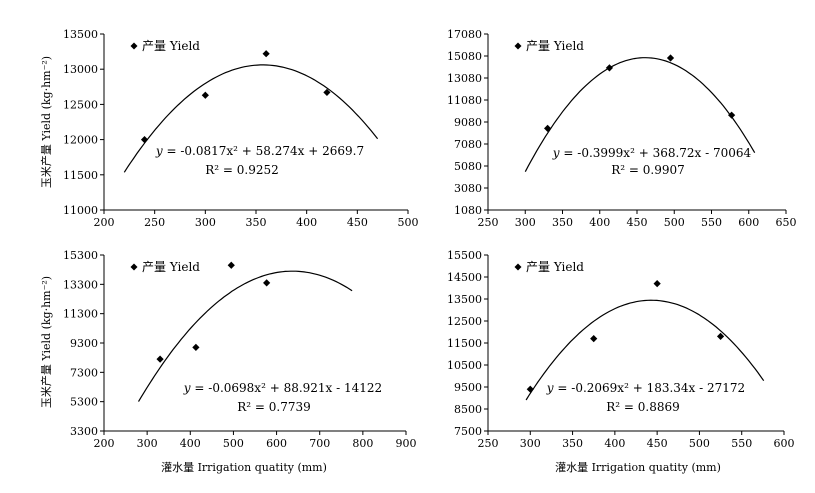  Describe the element at coordinates (80, 210) in the screenshot. I see `y-tick-label: 11000` at that location.